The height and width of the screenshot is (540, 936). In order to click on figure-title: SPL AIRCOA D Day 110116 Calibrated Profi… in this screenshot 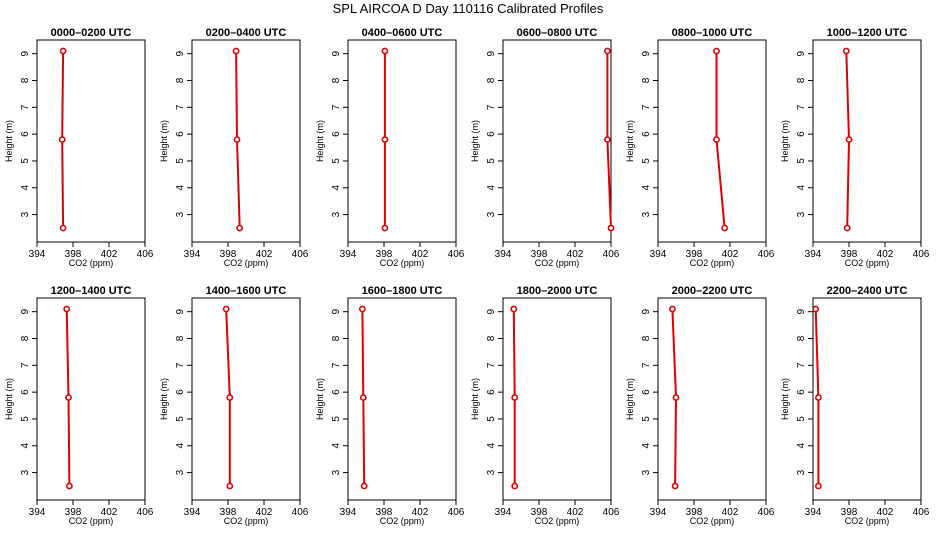, I will do `click(468, 8)`.